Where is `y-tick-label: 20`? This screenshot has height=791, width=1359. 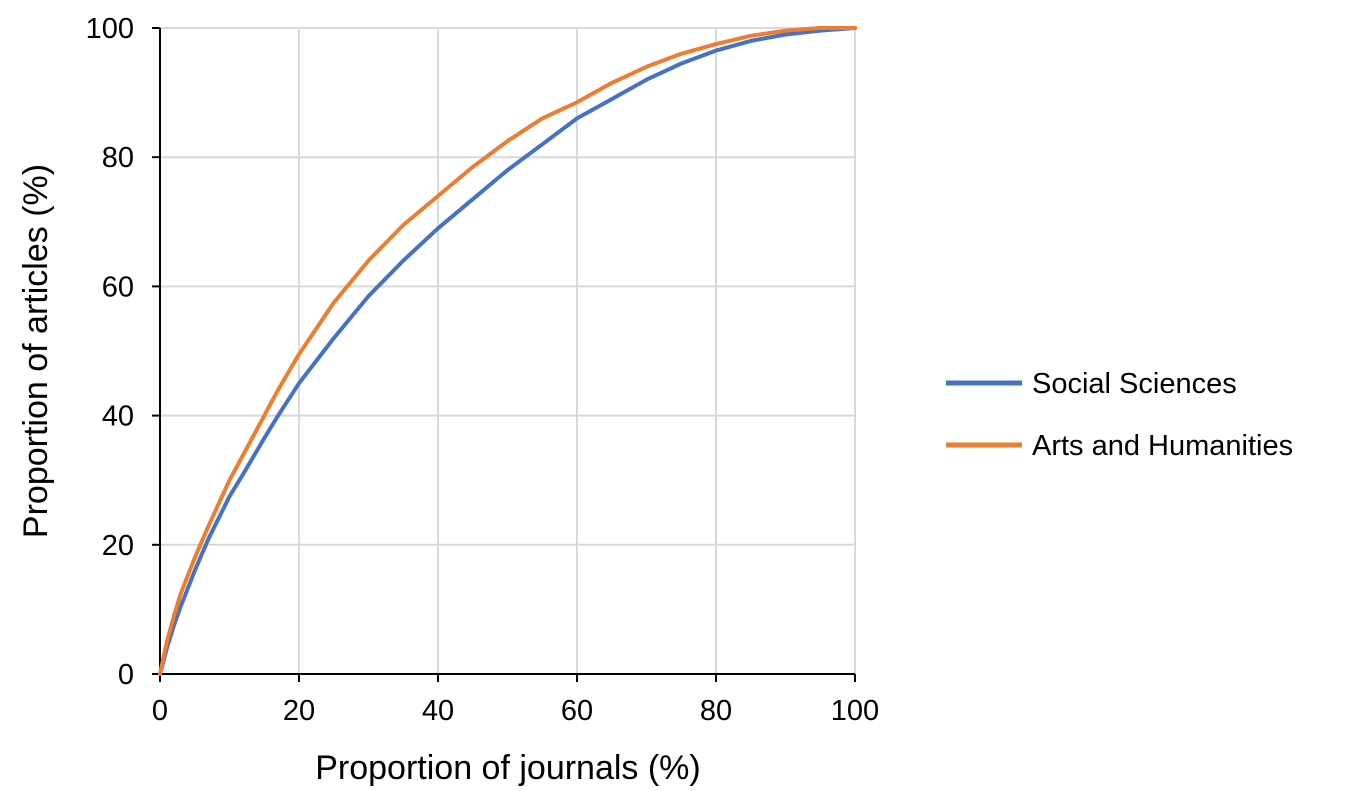 y-tick-label: 20 is located at coordinates (118, 546).